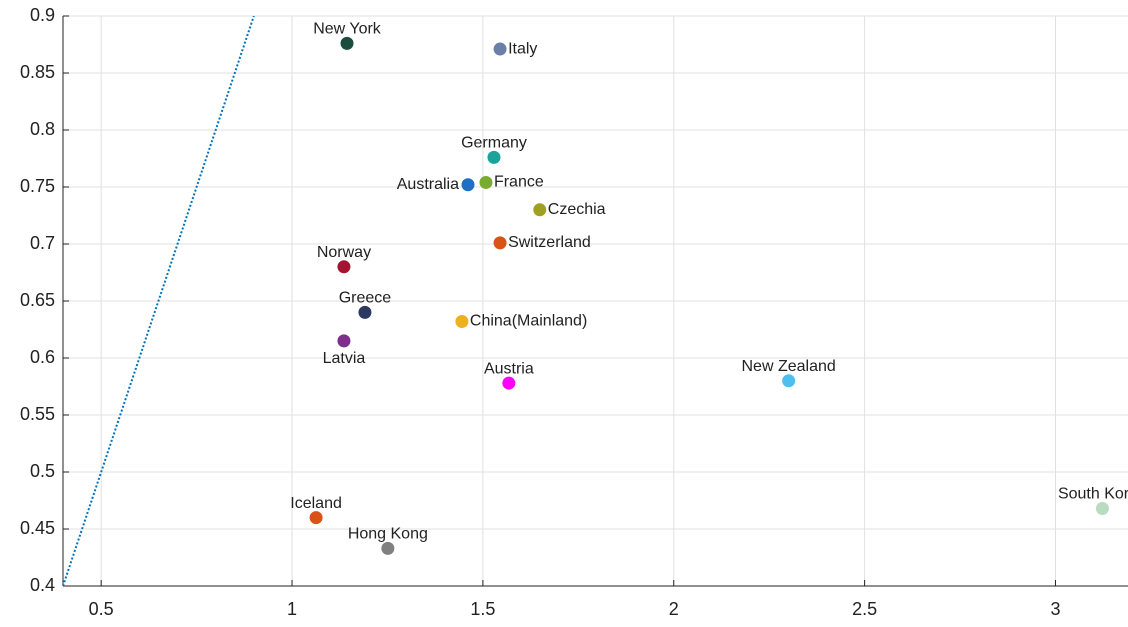 The width and height of the screenshot is (1128, 627). What do you see at coordinates (864, 609) in the screenshot?
I see `x-tick-label: 2.5` at bounding box center [864, 609].